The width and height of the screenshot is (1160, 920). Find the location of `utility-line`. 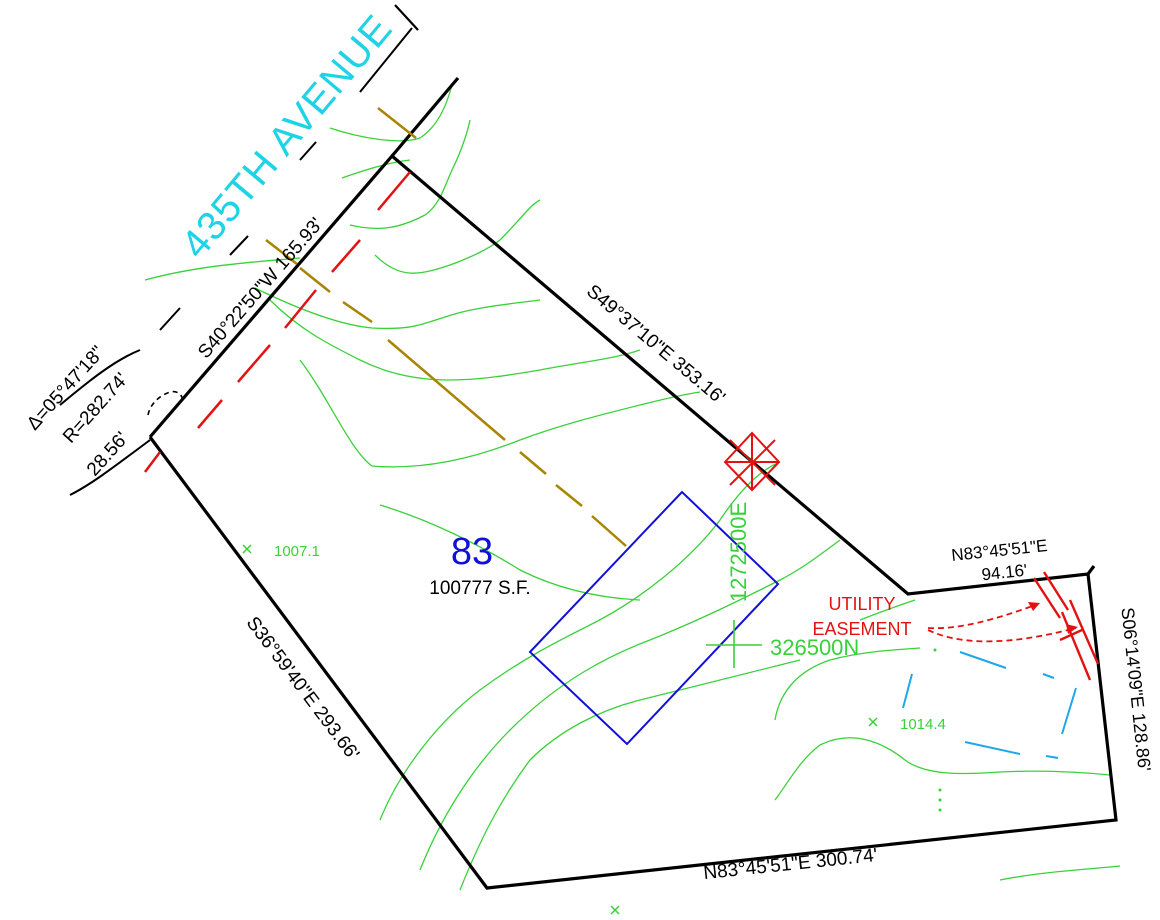

utility-line is located at coordinates (446, 327).